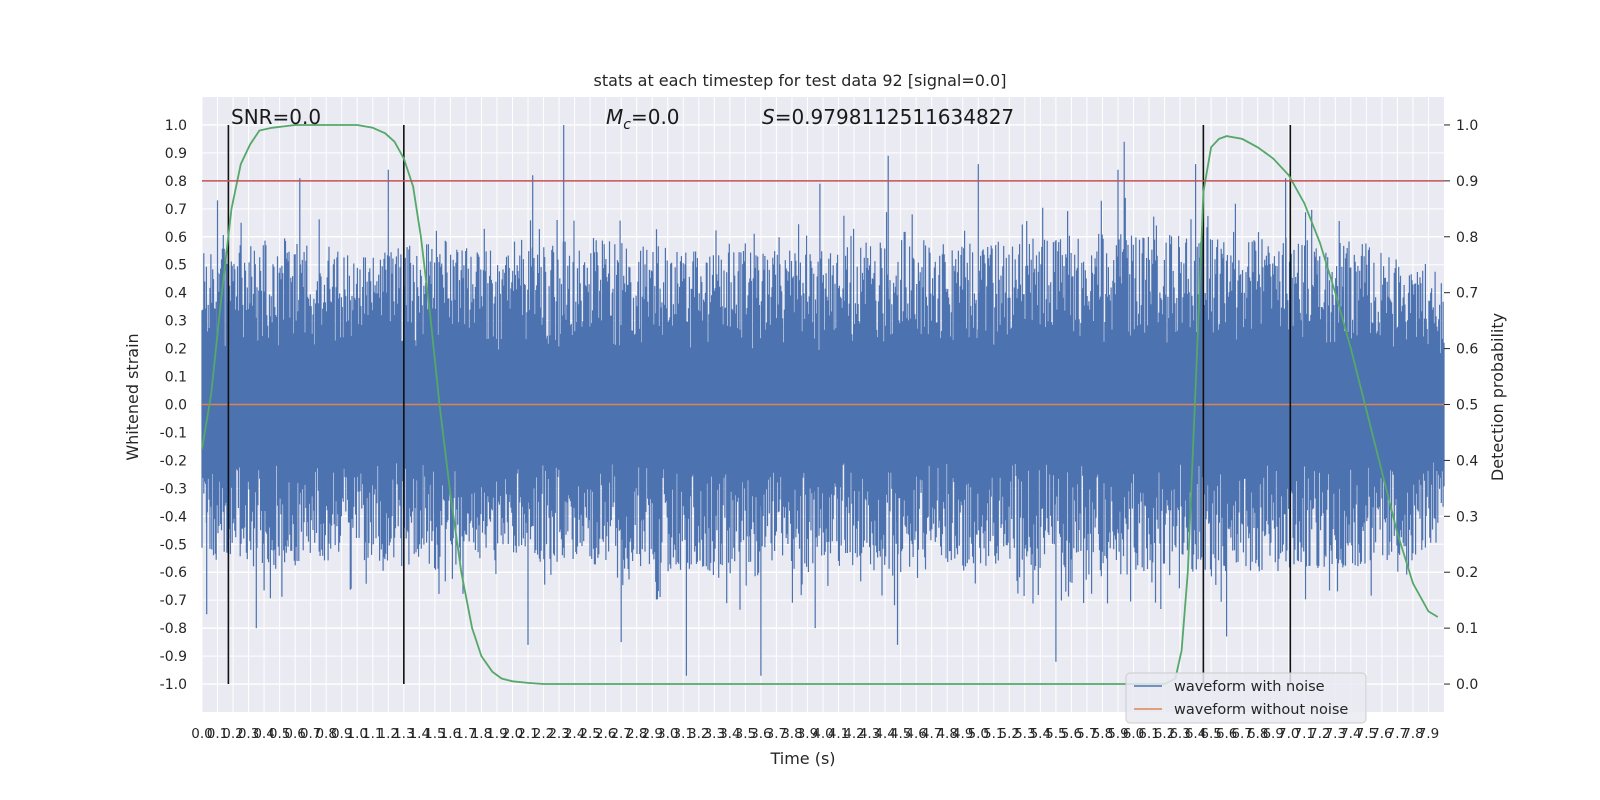  I want to click on x-tick-label: 5.5, so click(1055, 734).